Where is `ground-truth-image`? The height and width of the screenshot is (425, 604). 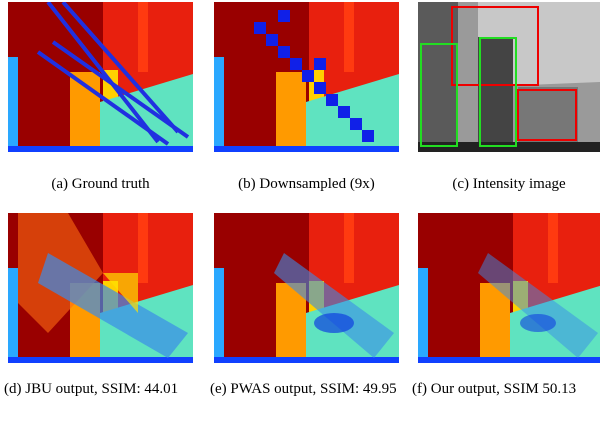
ground-truth-image is located at coordinates (100, 77).